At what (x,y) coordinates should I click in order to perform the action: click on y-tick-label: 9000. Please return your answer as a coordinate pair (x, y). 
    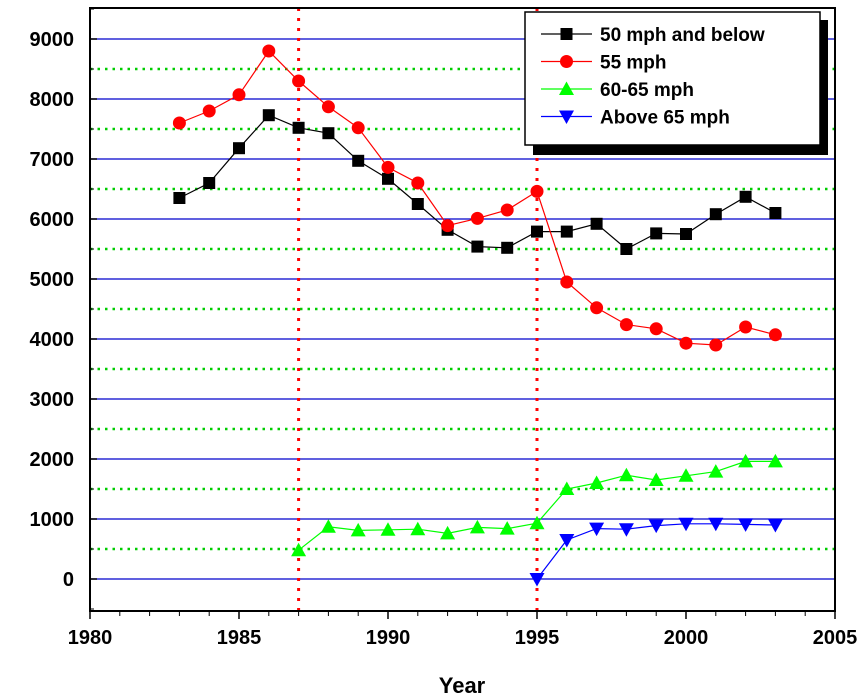
    Looking at the image, I should click on (52, 40).